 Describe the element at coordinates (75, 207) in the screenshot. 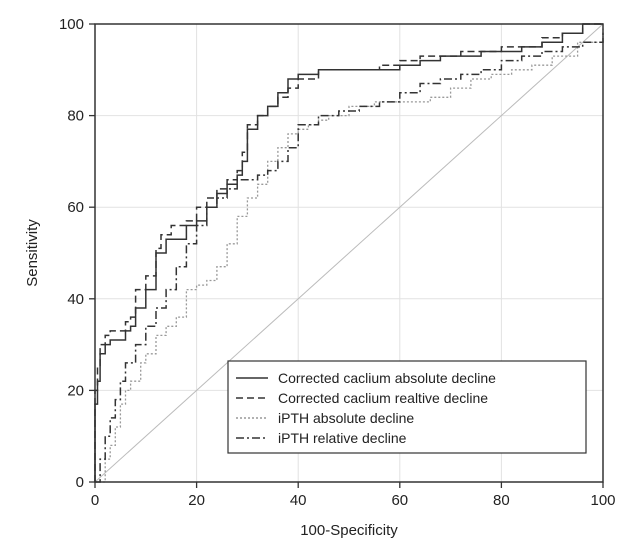

I see `y-tick-label: 60` at that location.